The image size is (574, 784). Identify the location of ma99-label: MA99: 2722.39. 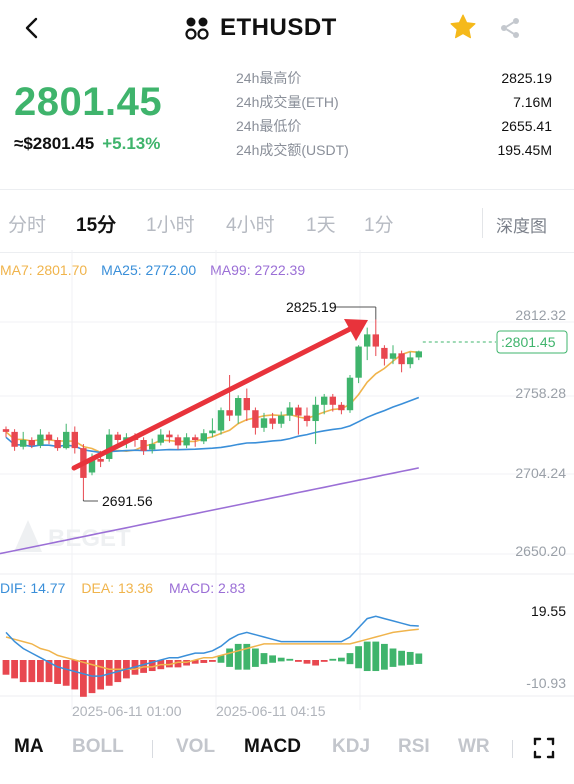
(258, 270).